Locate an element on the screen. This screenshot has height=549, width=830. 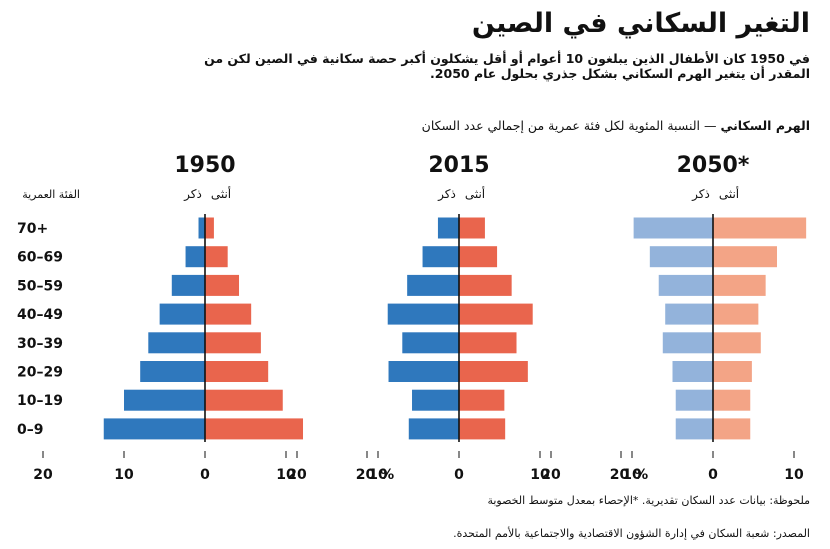
x-tick-label-0-0: 20 is located at coordinates (43, 475).